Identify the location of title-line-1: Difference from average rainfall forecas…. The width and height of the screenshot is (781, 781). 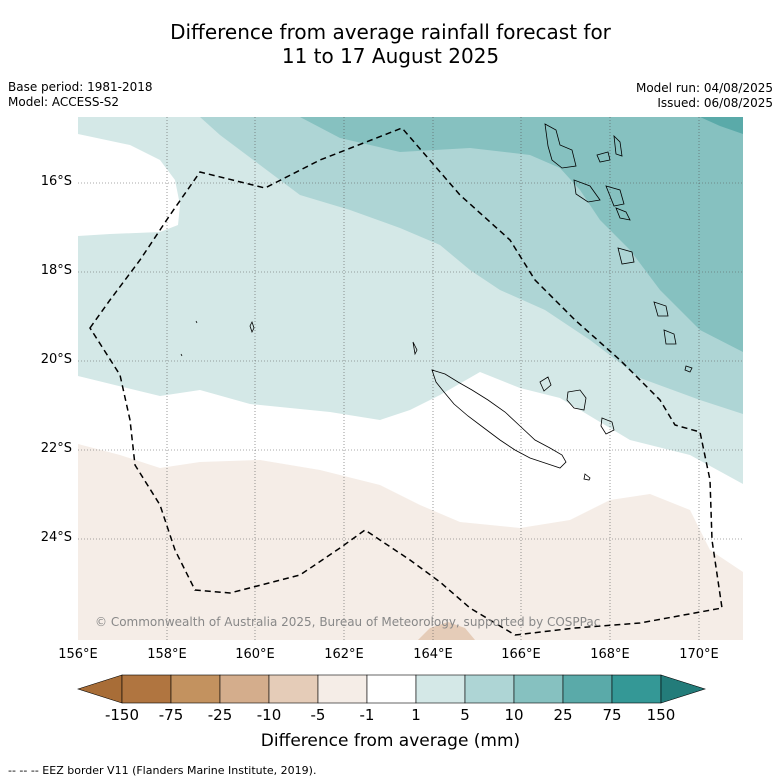
(390, 32).